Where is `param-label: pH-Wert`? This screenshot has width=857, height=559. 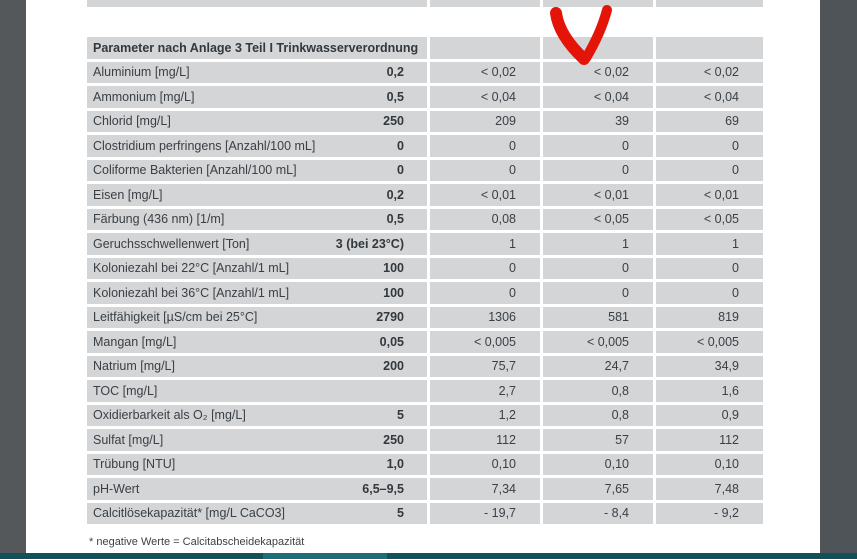 param-label: pH-Wert is located at coordinates (116, 488).